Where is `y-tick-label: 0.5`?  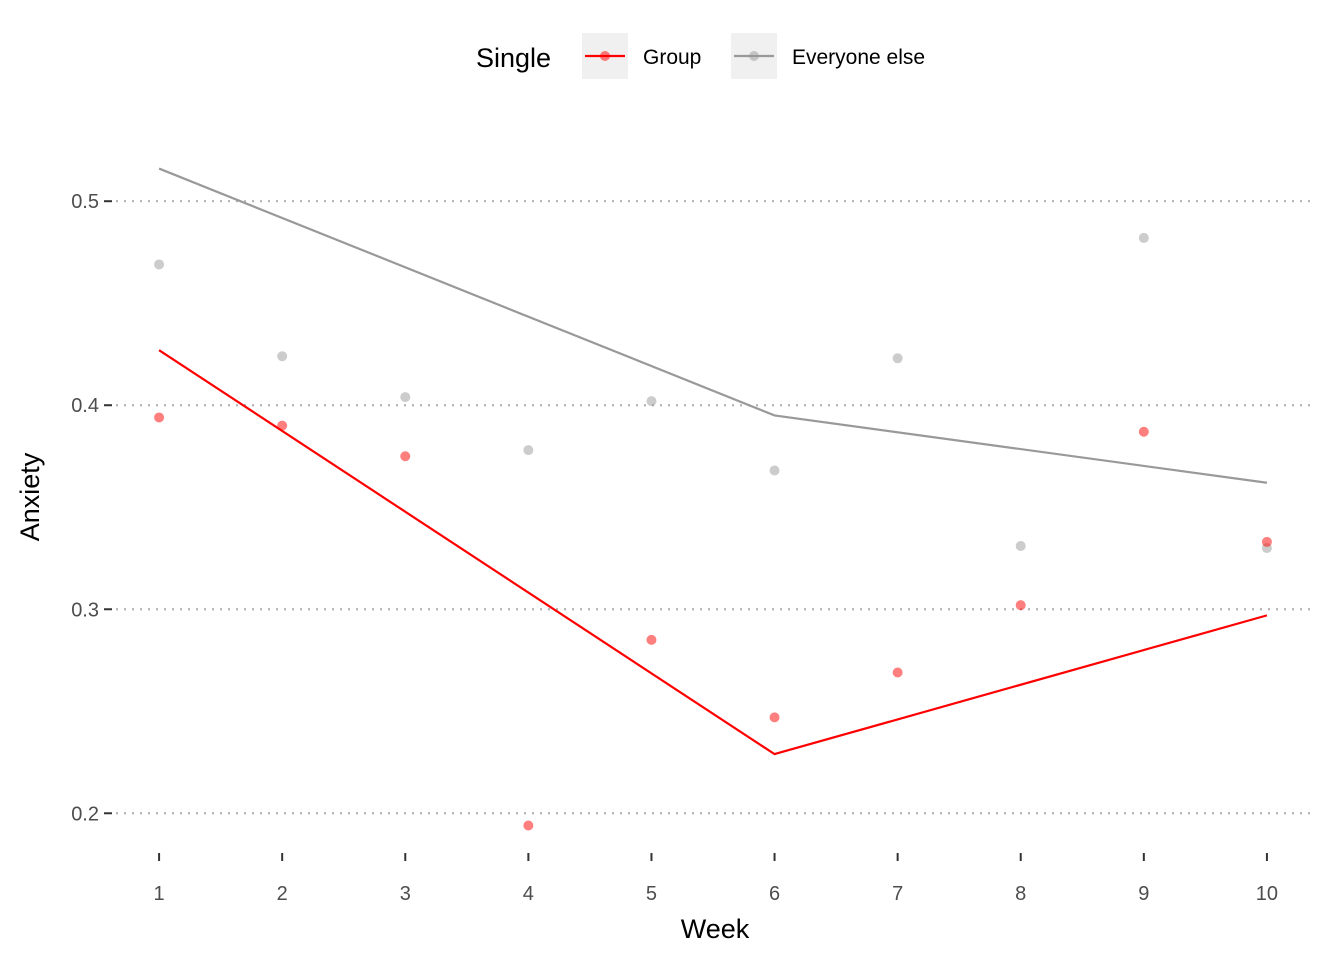 y-tick-label: 0.5 is located at coordinates (85, 202).